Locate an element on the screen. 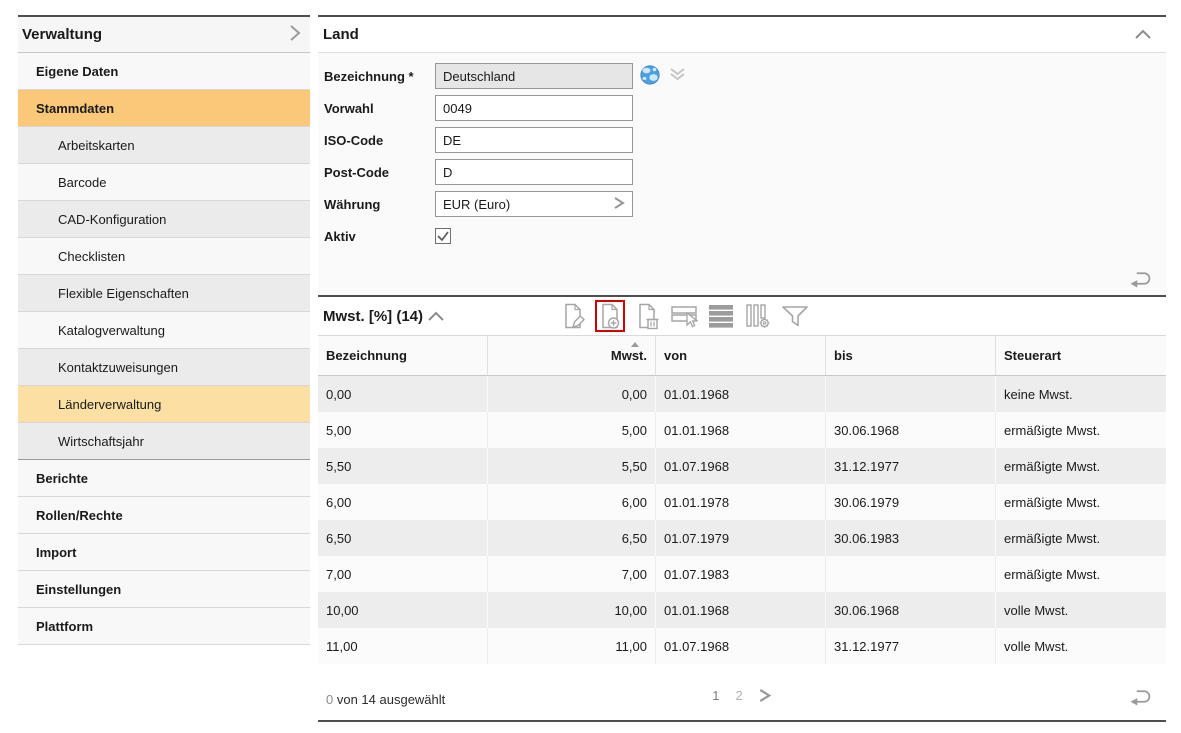 This screenshot has height=733, width=1181. column-header-von: von is located at coordinates (740, 355).